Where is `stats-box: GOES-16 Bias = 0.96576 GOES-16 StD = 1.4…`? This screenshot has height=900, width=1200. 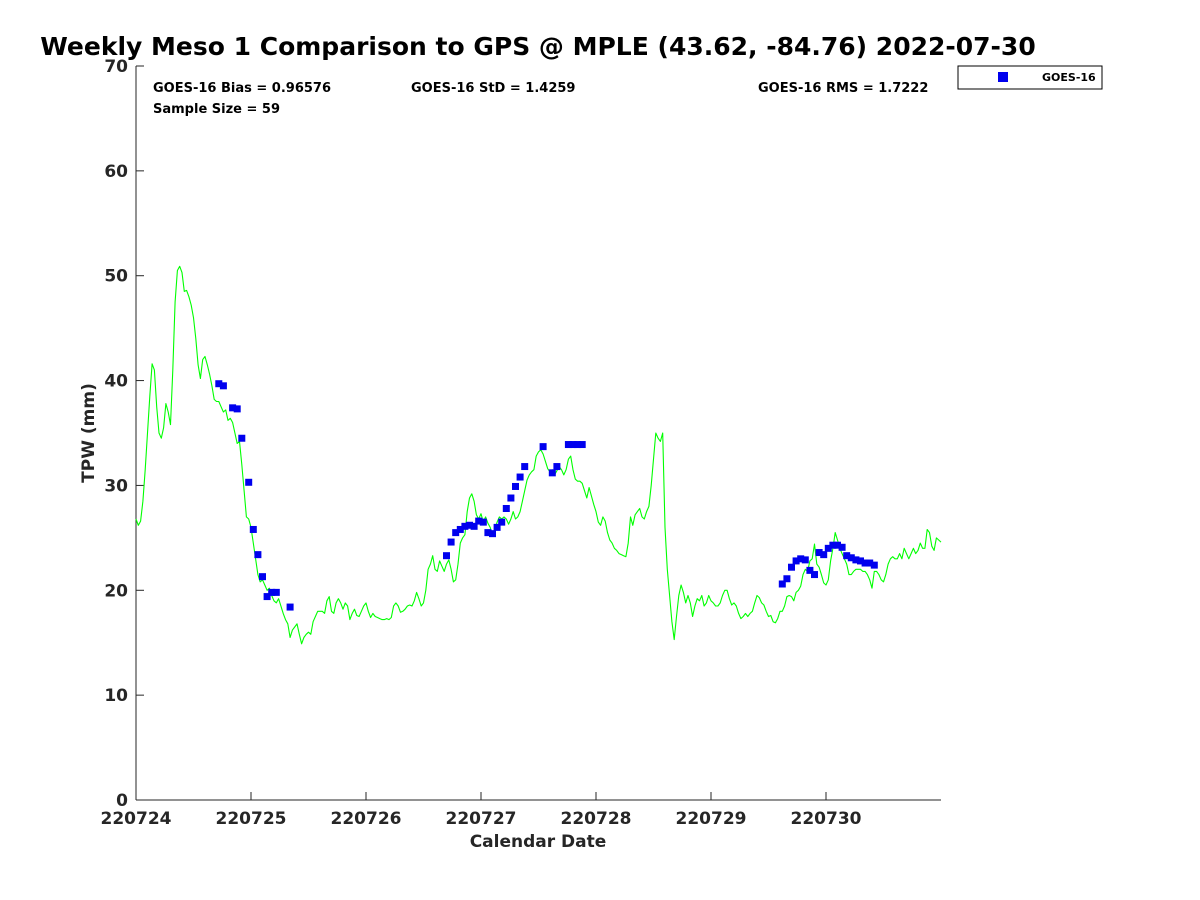
stats-box: GOES-16 Bias = 0.96576 GOES-16 StD = 1.4… is located at coordinates (540, 99).